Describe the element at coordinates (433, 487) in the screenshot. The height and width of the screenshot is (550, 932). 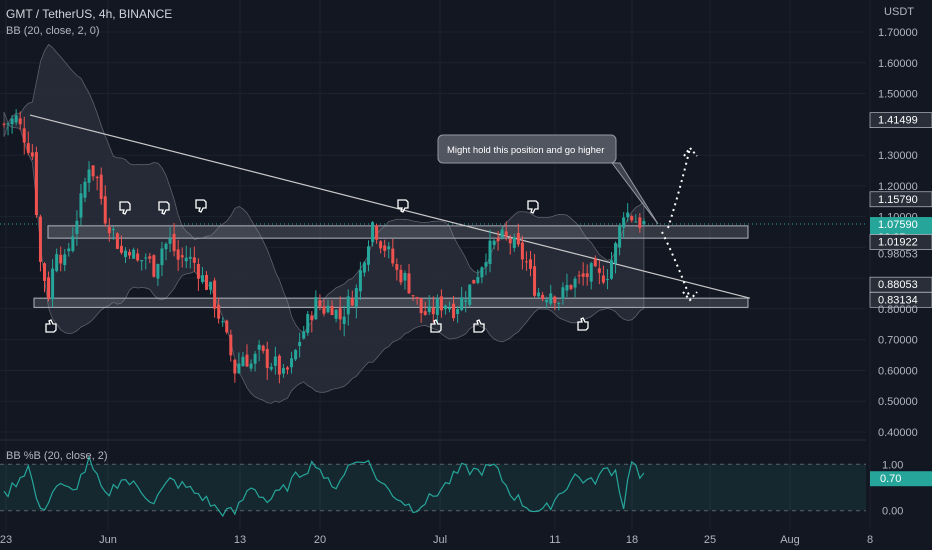
I see `osc-band-fill` at that location.